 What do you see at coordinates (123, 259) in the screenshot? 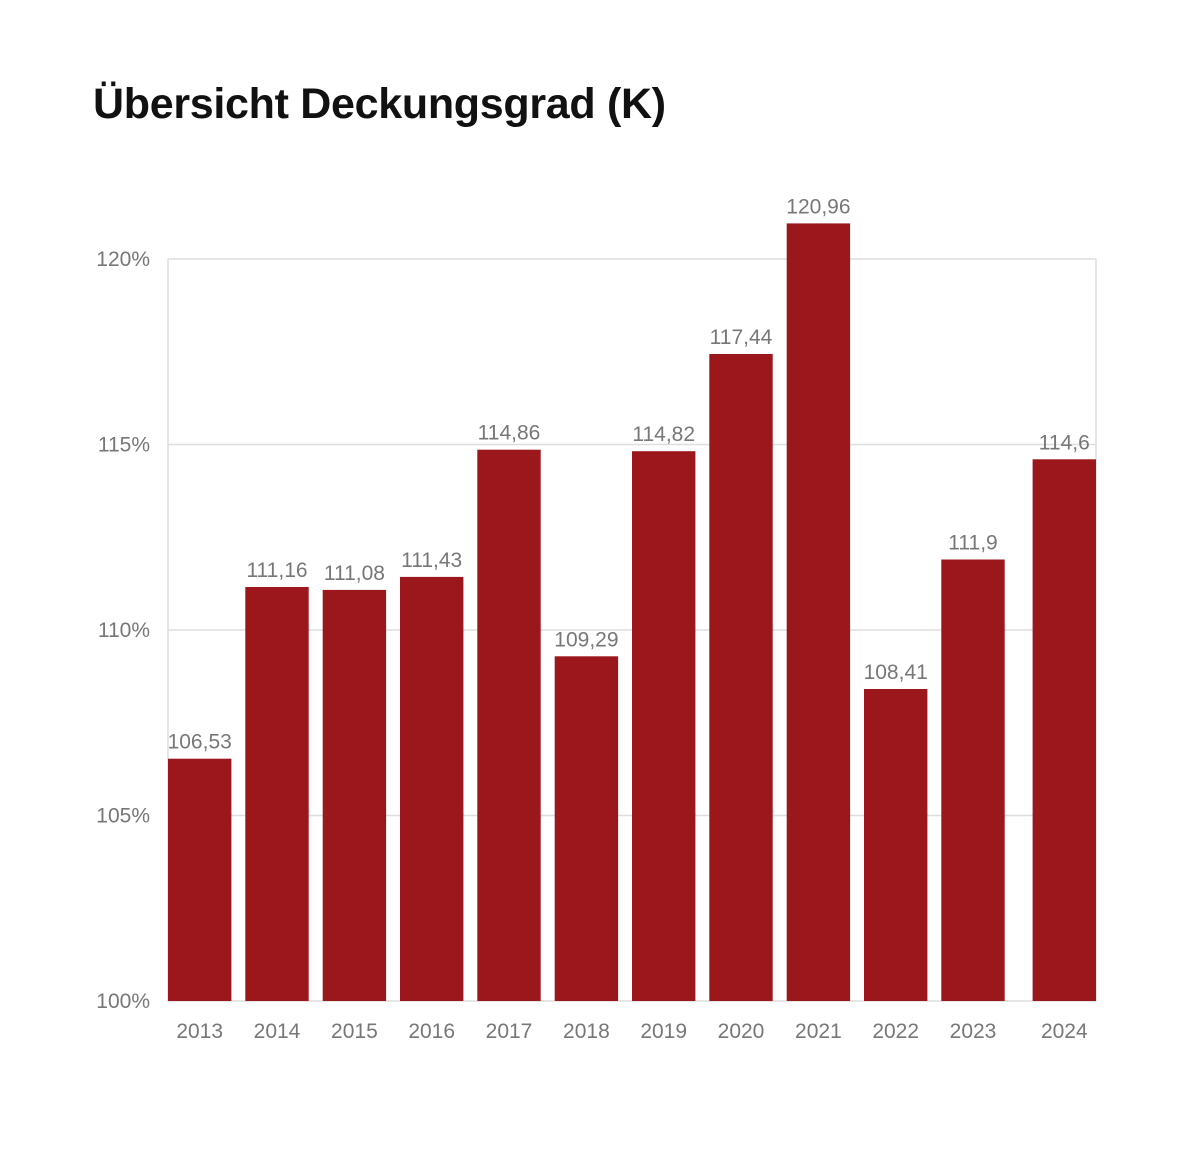
I see `y-tick-label: 120%` at bounding box center [123, 259].